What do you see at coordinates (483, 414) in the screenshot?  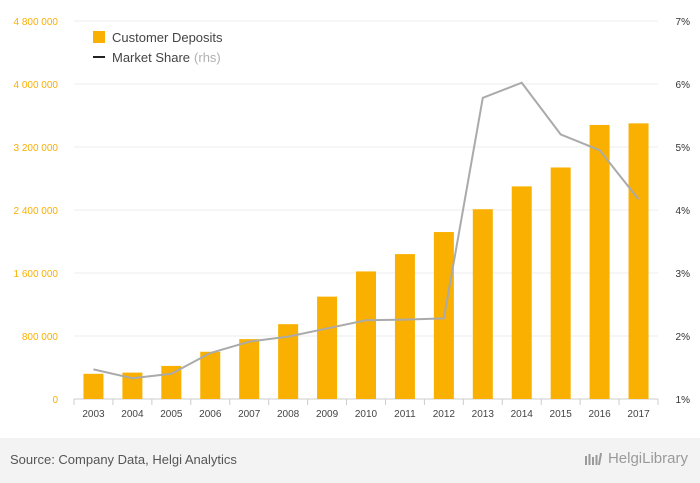 I see `x-tick-label: 2013` at bounding box center [483, 414].